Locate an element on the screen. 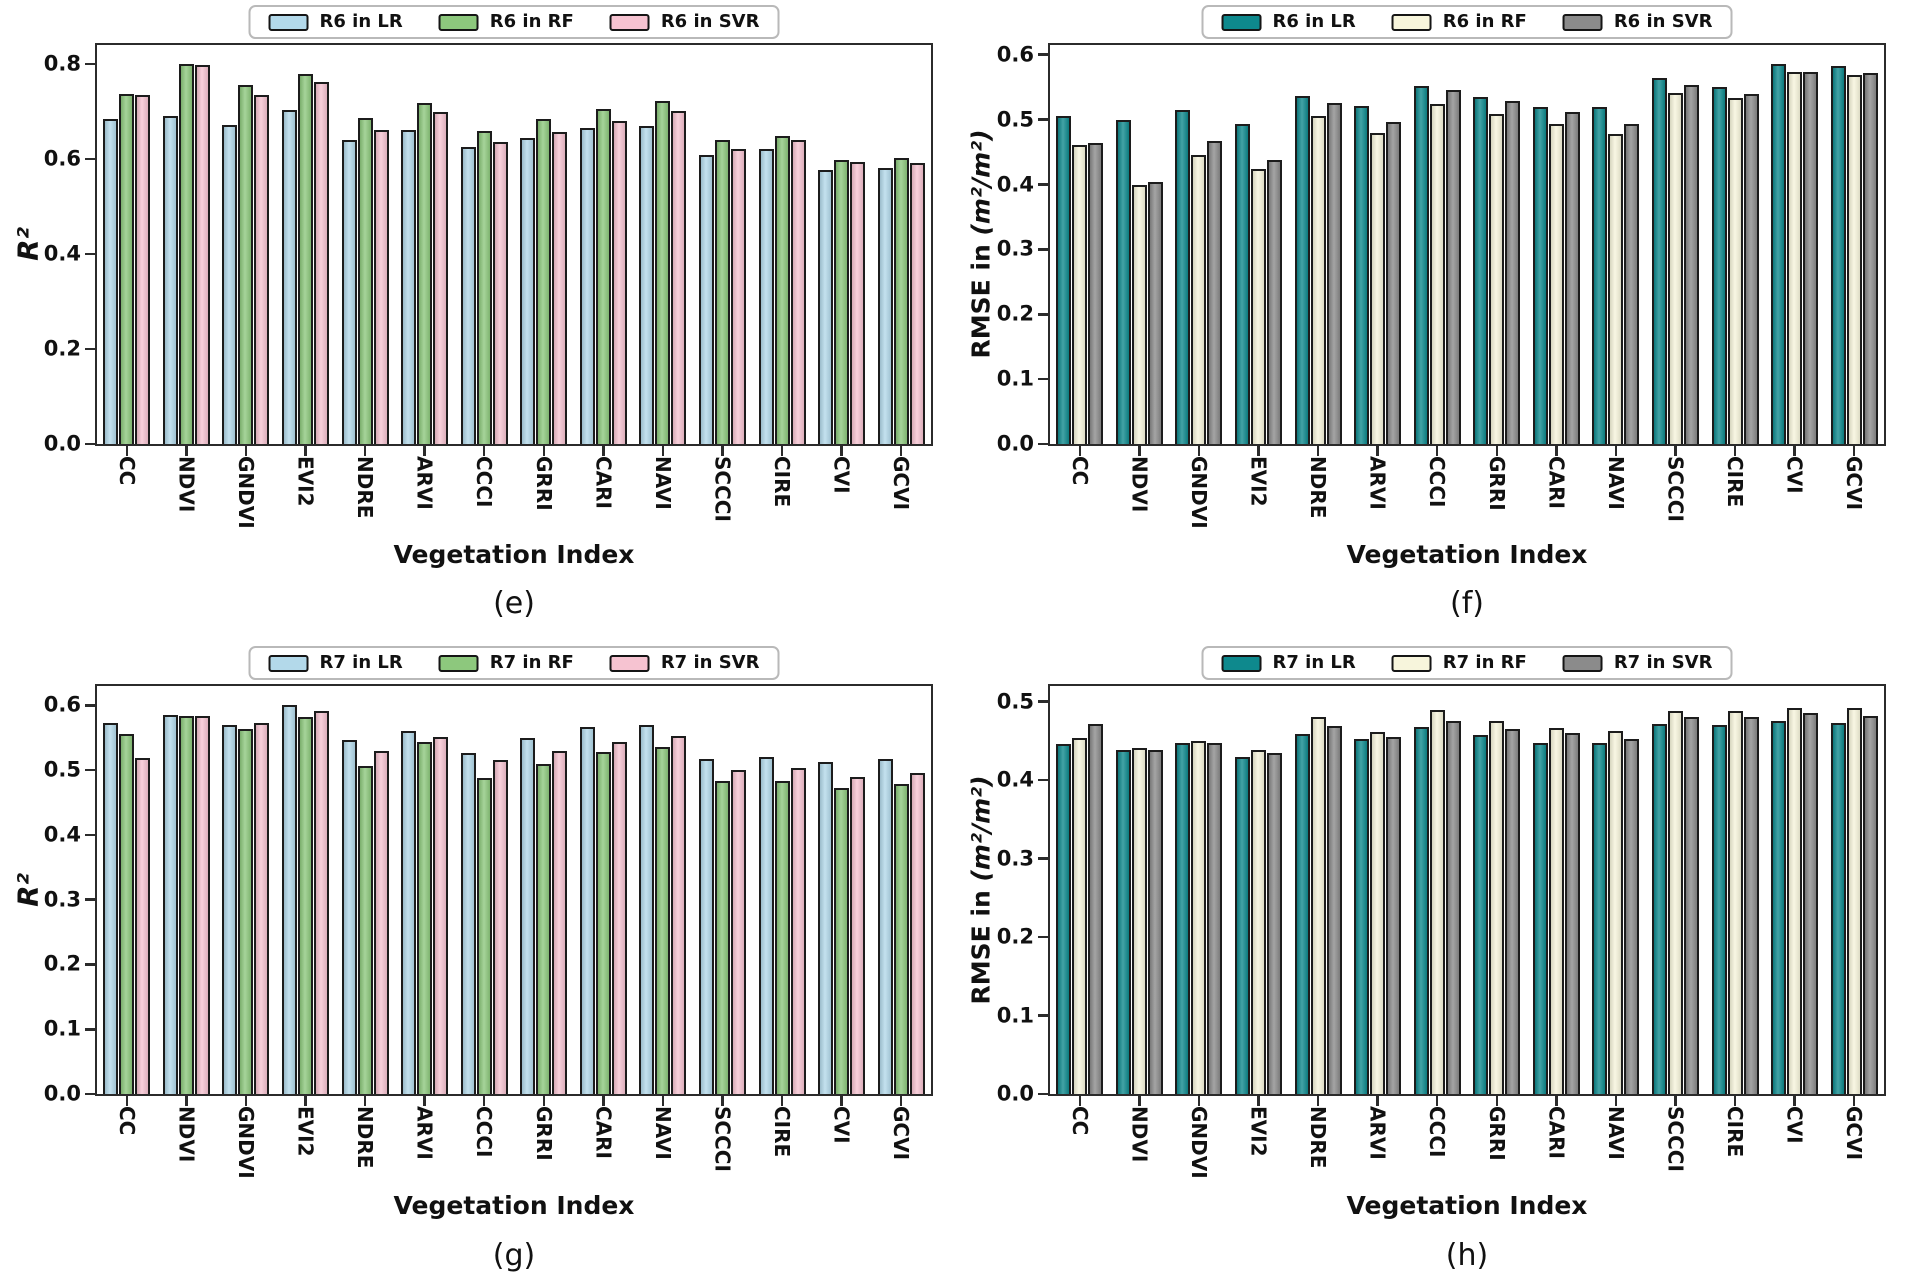 The height and width of the screenshot is (1281, 1905). legend-item: R7 in SVR is located at coordinates (684, 662).